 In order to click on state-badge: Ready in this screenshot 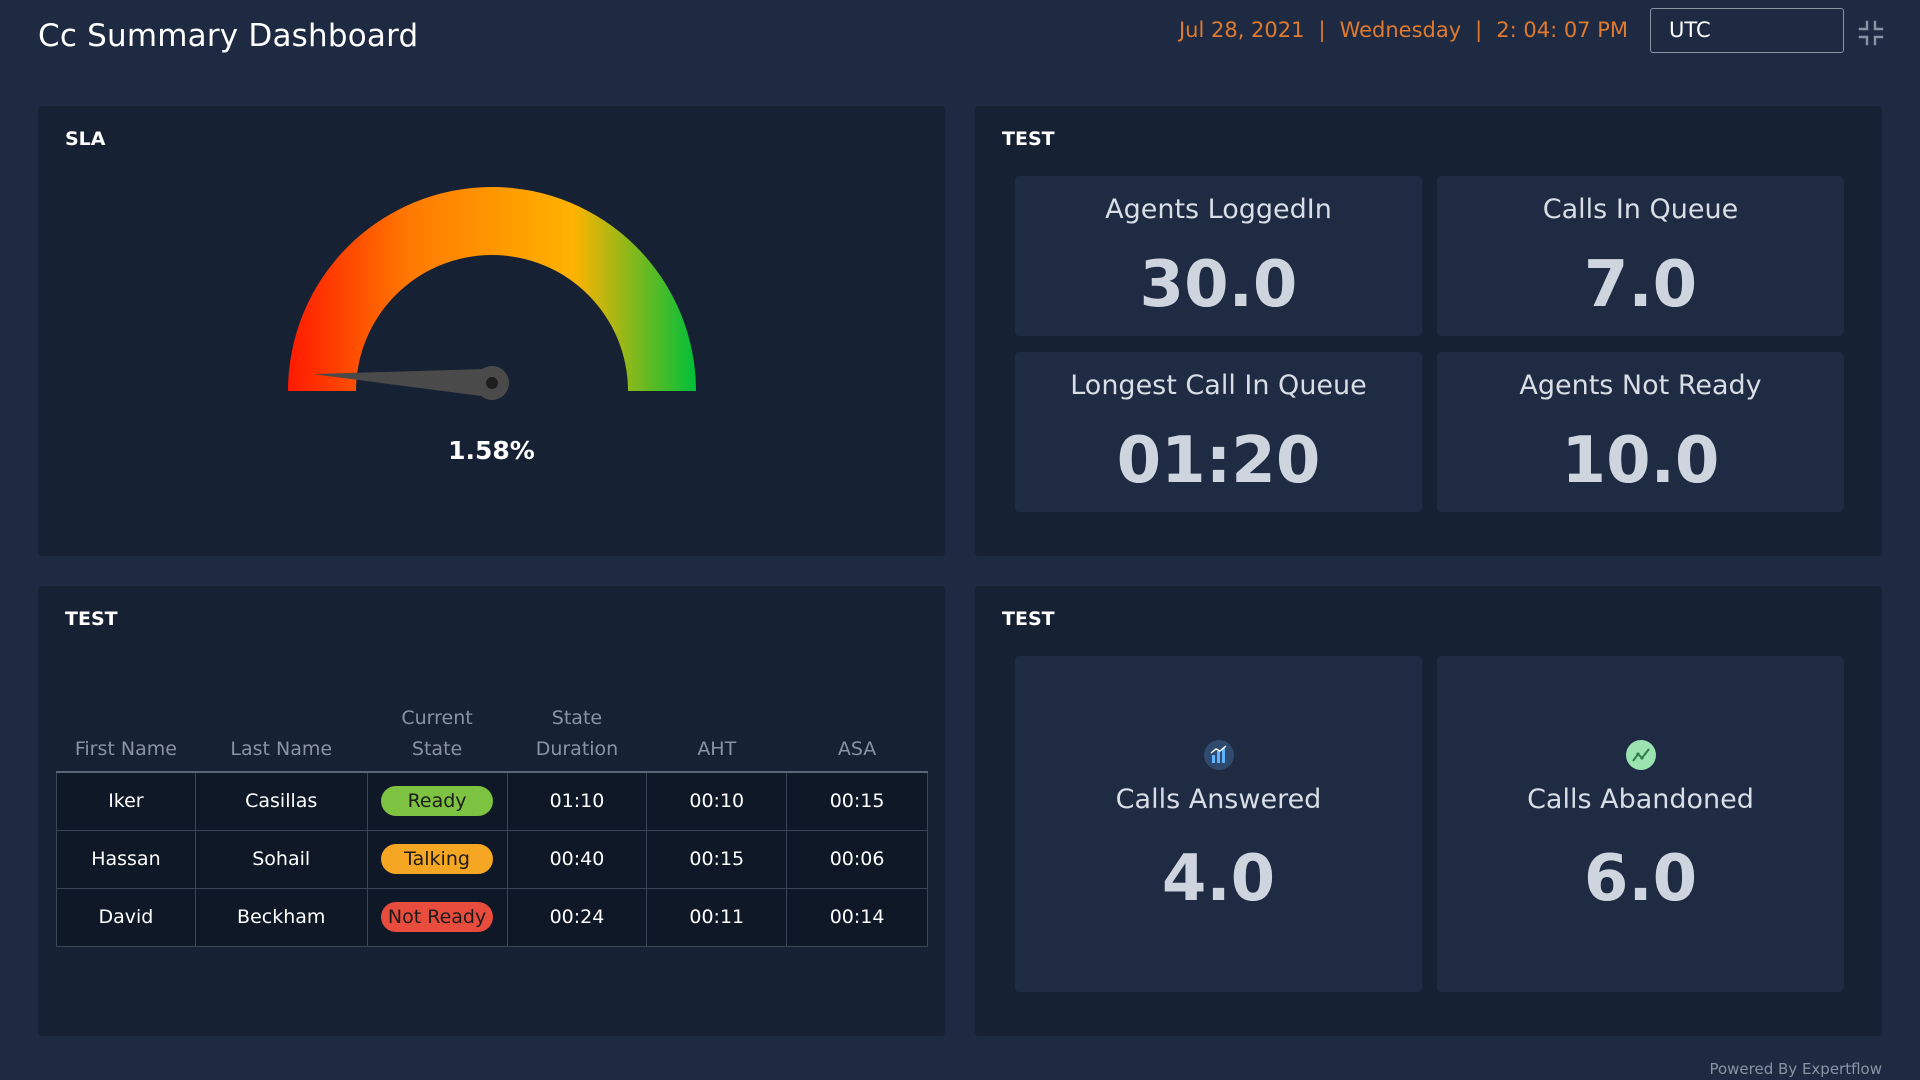, I will do `click(437, 801)`.